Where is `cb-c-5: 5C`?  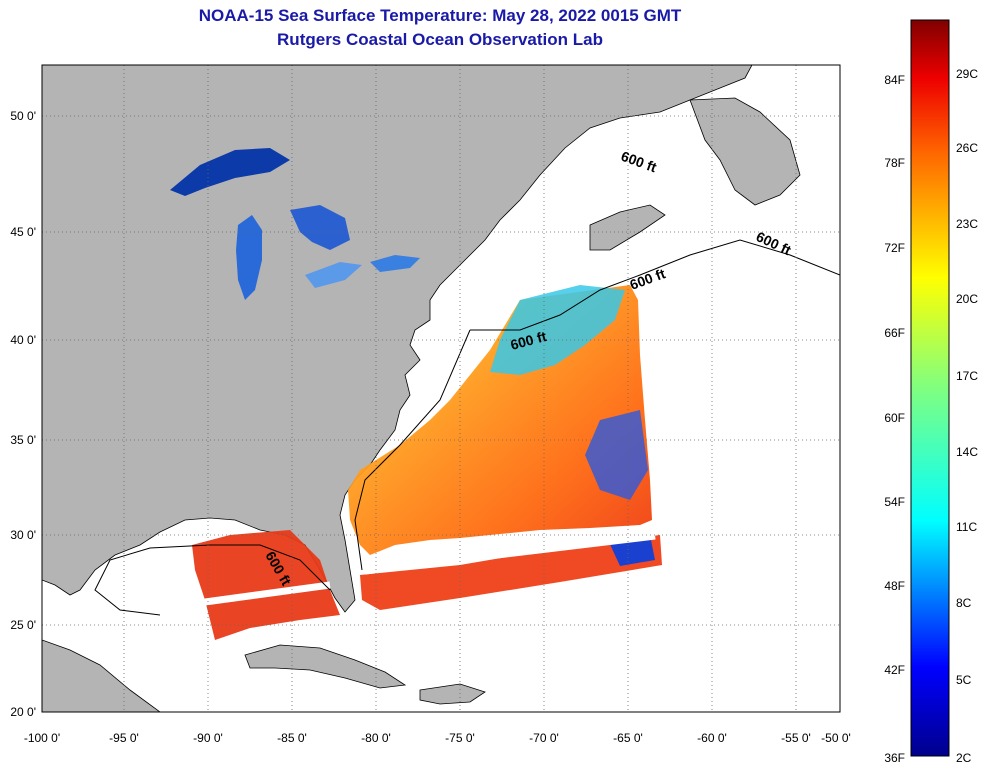 cb-c-5: 5C is located at coordinates (964, 680).